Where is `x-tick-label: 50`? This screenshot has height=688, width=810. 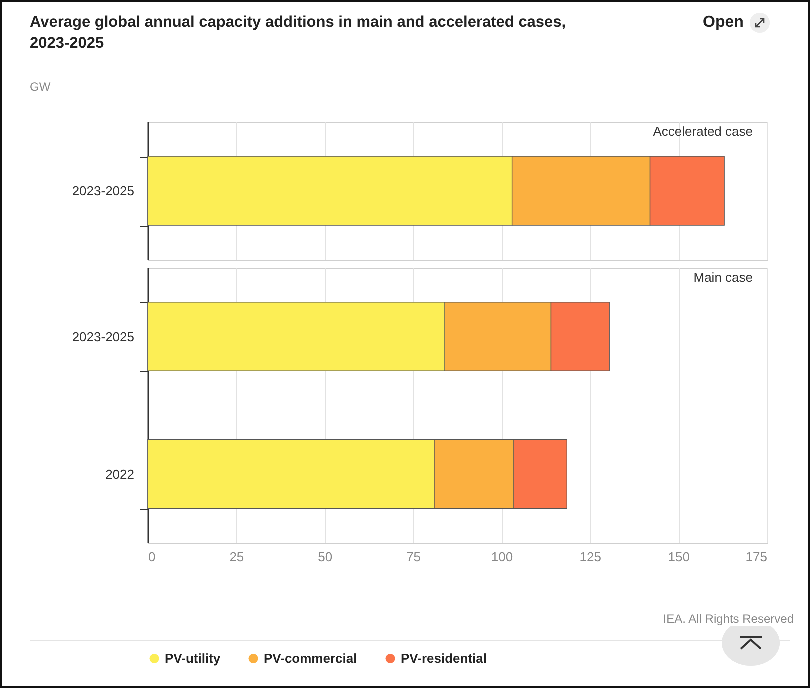 x-tick-label: 50 is located at coordinates (325, 557).